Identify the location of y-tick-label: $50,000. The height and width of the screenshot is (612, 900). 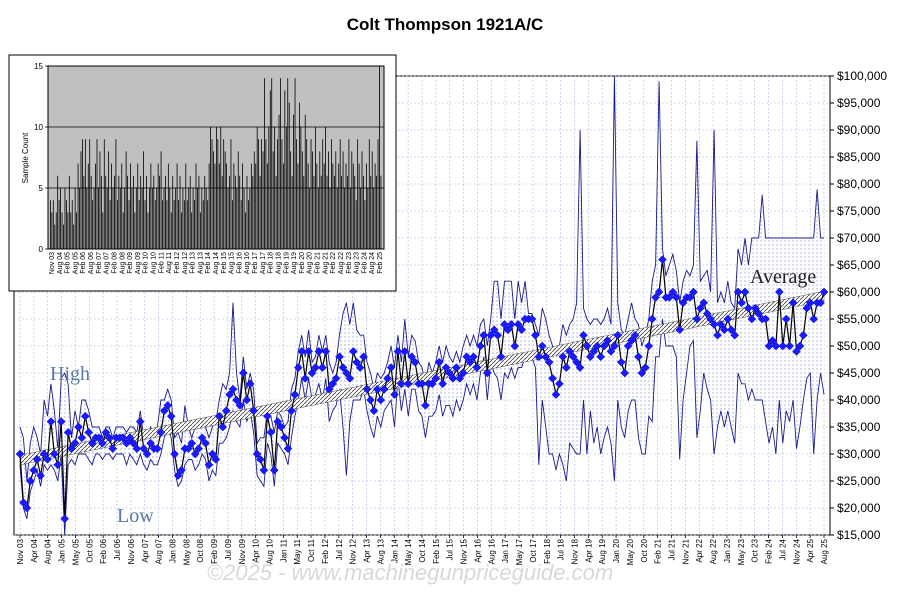
(859, 346).